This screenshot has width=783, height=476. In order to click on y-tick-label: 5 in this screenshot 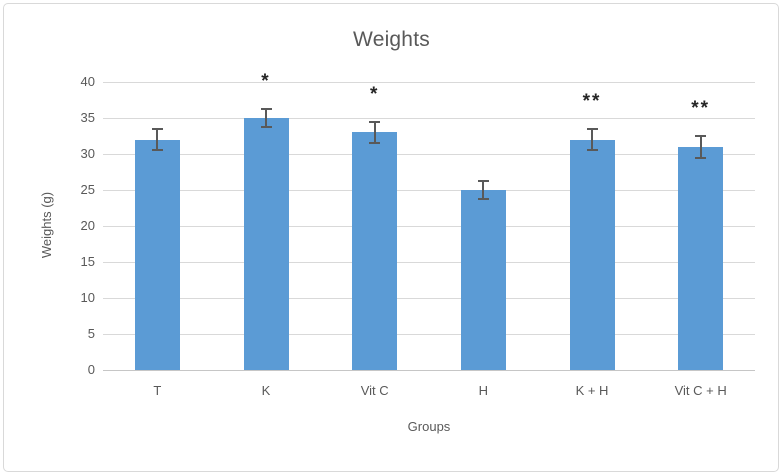, I will do `click(91, 333)`.